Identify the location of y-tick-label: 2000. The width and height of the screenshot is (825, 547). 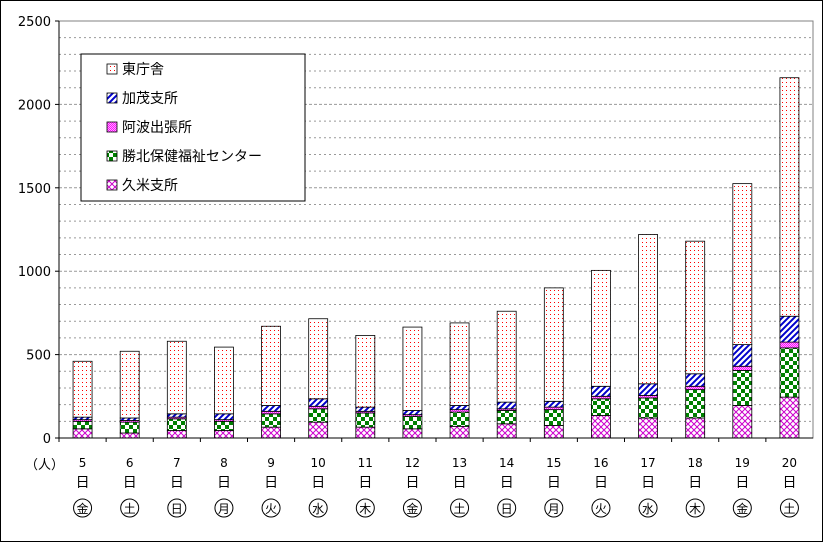
(34, 105).